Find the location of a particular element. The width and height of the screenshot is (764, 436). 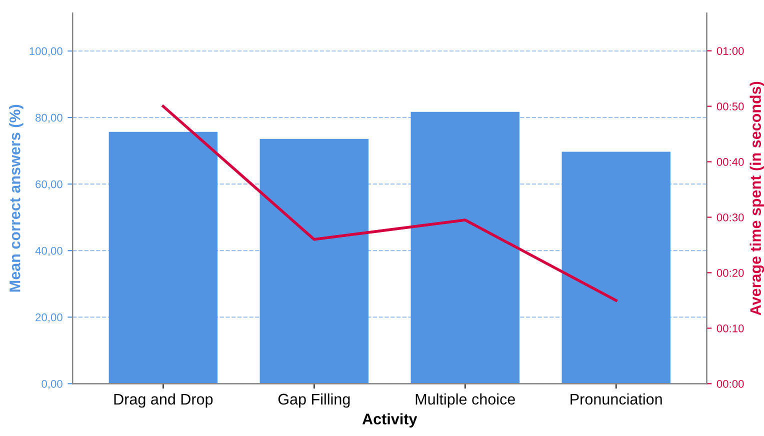

y-tick-label: 0,00 is located at coordinates (52, 385).